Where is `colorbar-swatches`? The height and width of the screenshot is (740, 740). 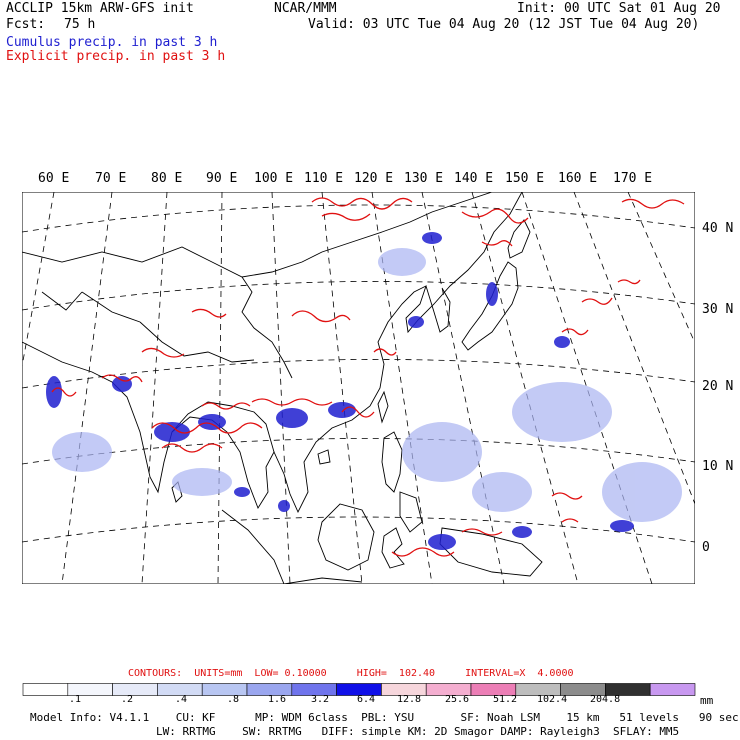 colorbar-swatches is located at coordinates (359, 689).